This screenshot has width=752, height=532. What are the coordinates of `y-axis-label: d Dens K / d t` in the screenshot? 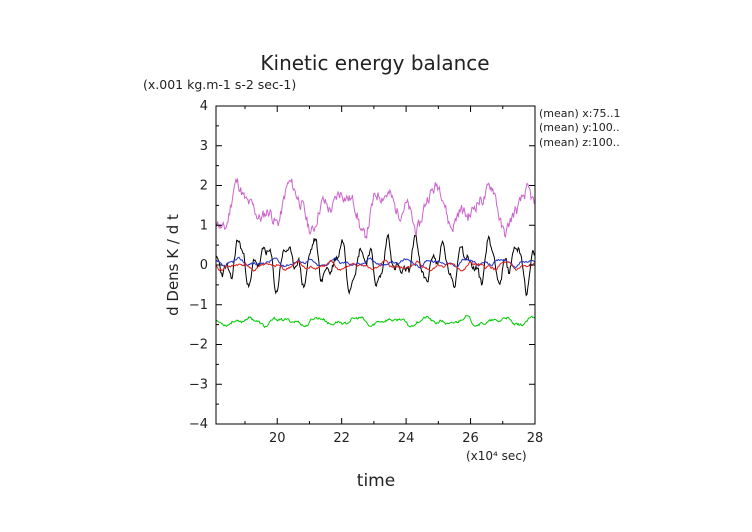 It's located at (173, 265).